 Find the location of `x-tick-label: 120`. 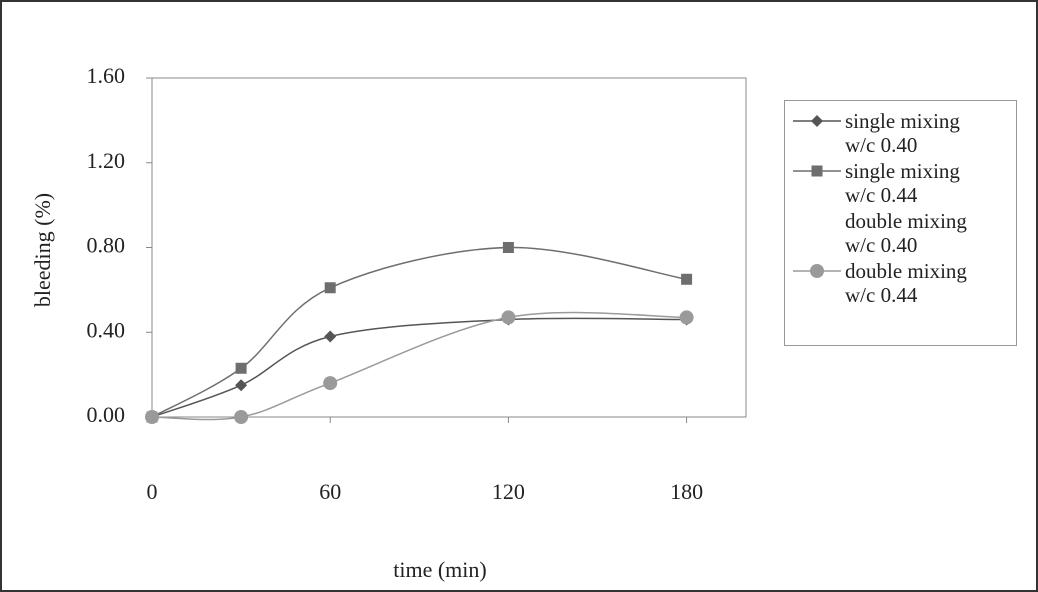

x-tick-label: 120 is located at coordinates (508, 491).